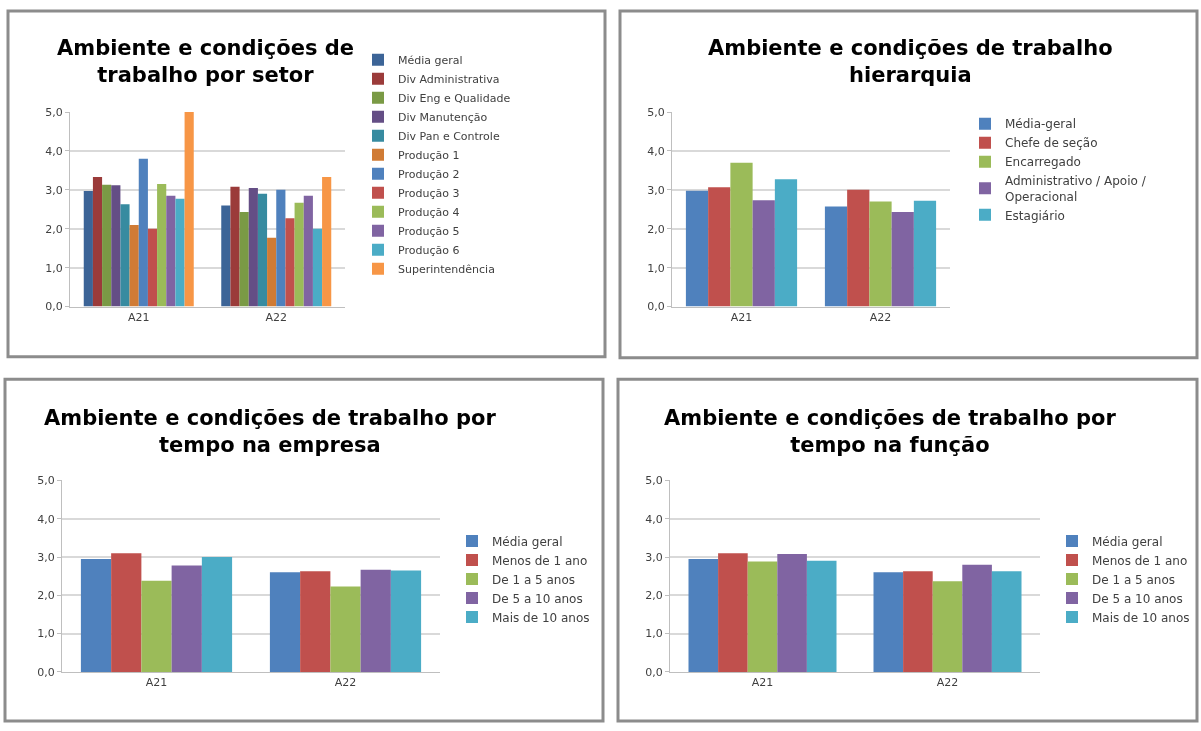 This screenshot has width=1201, height=731. What do you see at coordinates (1051, 143) in the screenshot?
I see `legend-label: Chefe de seção` at bounding box center [1051, 143].